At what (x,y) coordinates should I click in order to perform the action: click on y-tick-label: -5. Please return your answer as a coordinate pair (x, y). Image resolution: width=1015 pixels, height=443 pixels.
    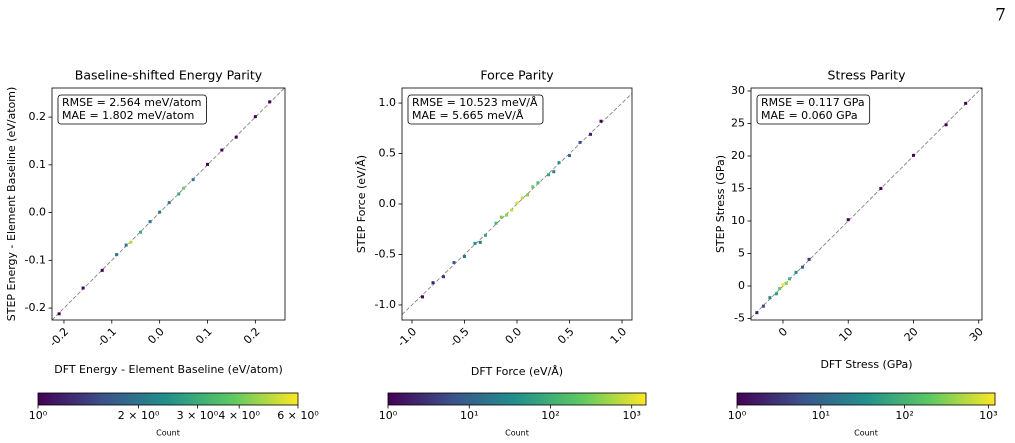
    Looking at the image, I should click on (739, 318).